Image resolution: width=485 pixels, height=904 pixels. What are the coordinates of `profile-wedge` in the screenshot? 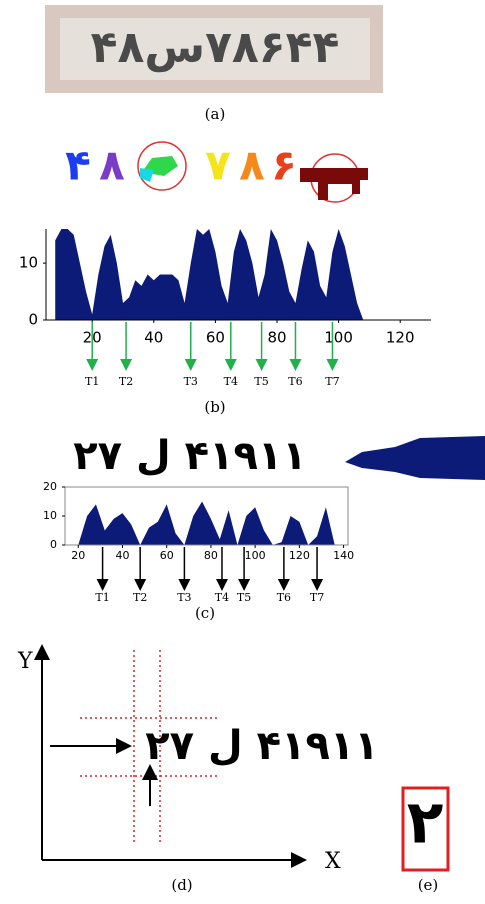 It's located at (415, 458).